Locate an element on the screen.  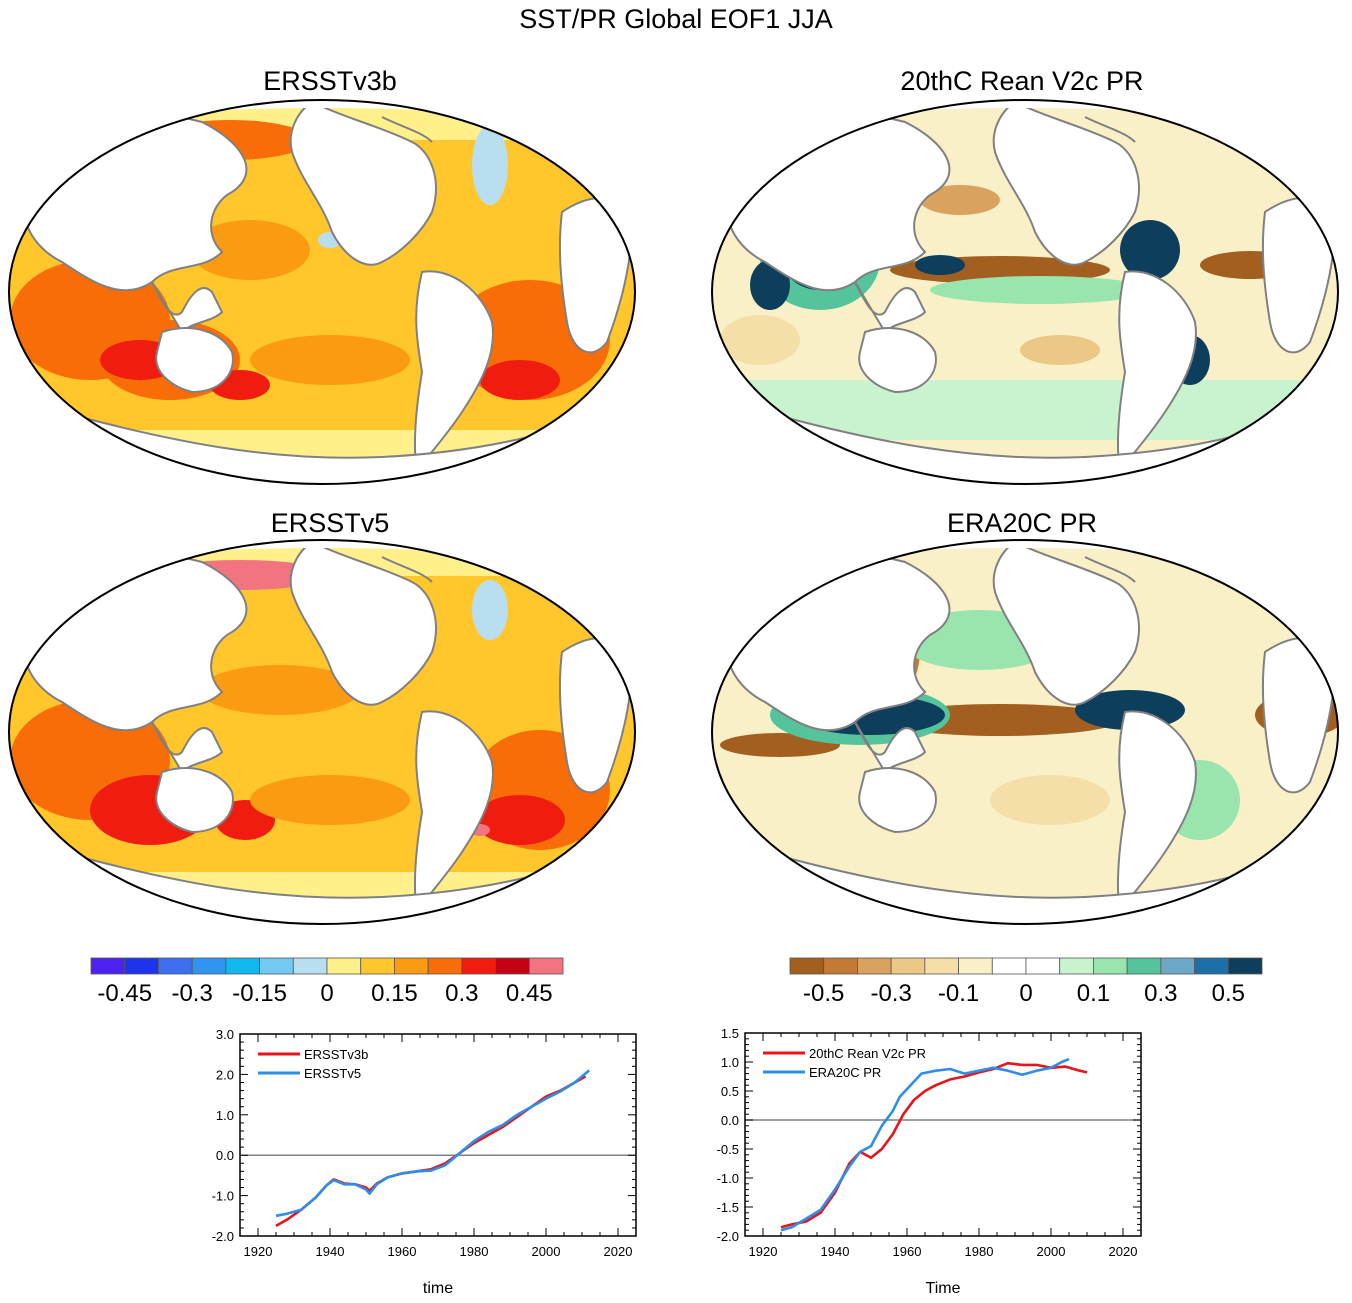
series-line-era20c-pr is located at coordinates (925, 1144).